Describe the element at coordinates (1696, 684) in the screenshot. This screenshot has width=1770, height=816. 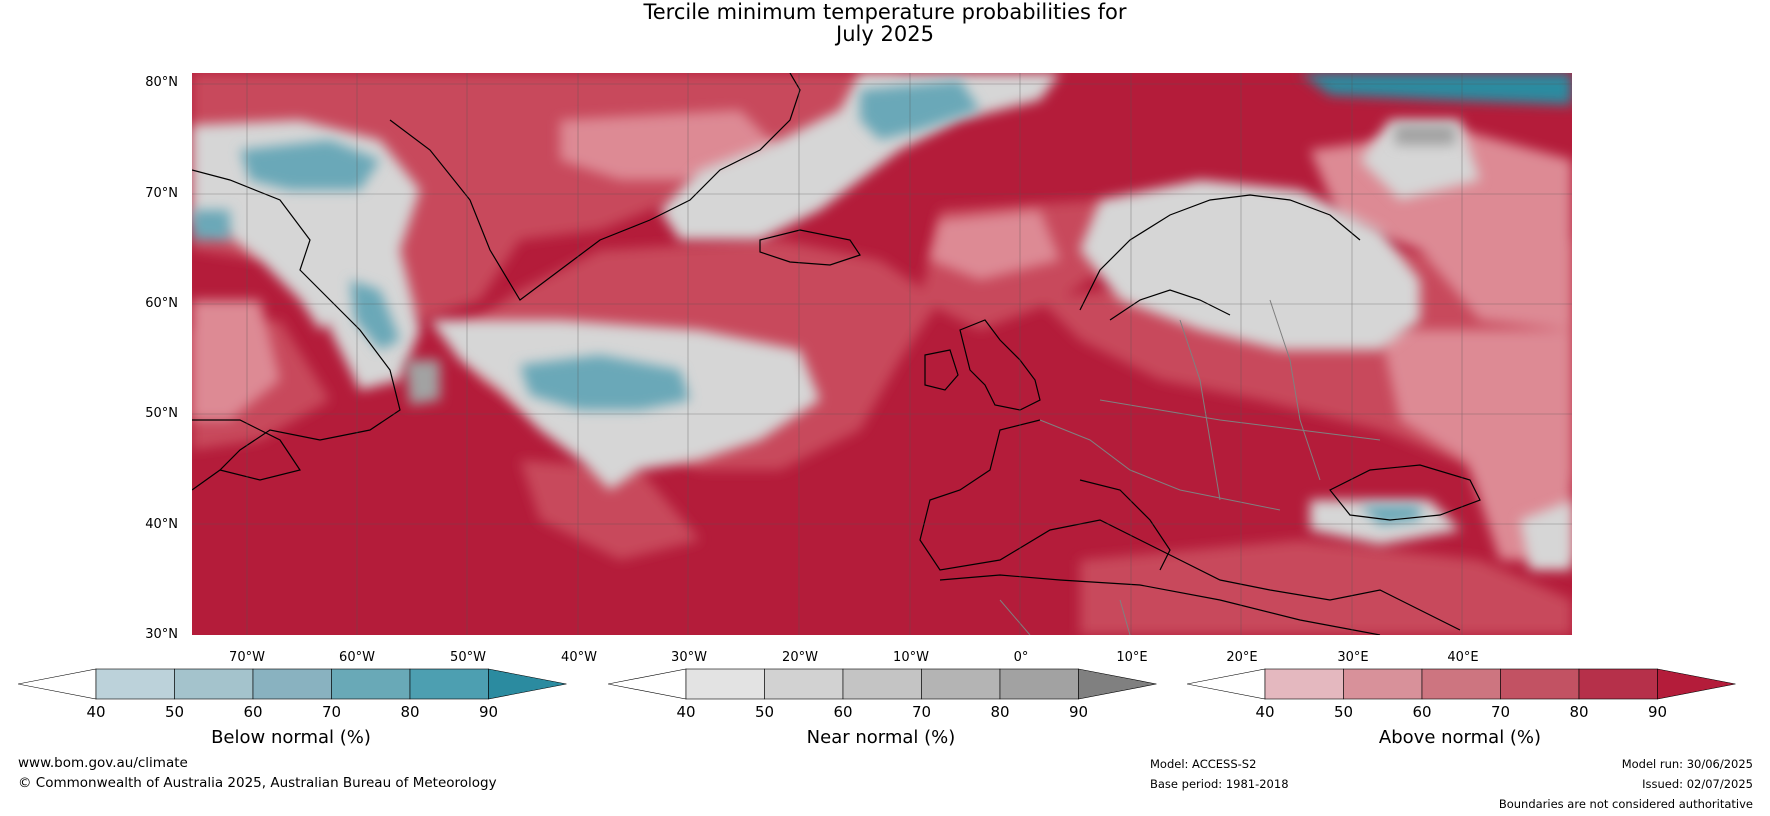
I see `colorbar-above-extend-high` at that location.